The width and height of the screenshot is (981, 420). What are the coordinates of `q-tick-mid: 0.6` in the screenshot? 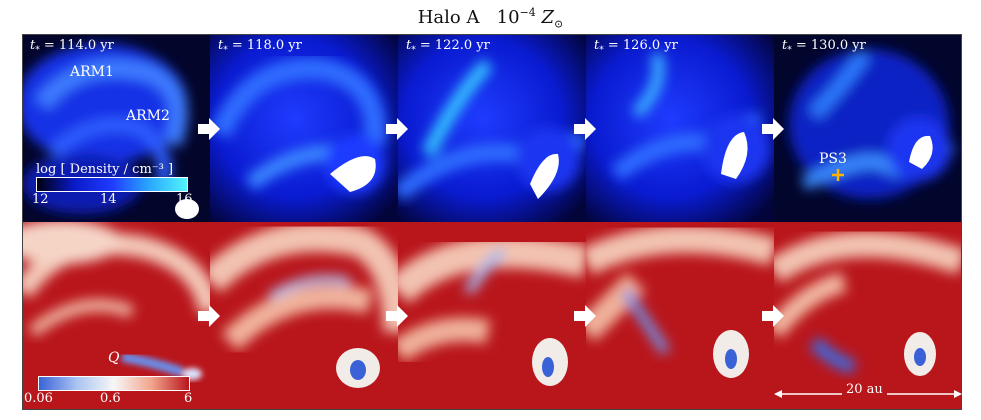 It's located at (110, 398).